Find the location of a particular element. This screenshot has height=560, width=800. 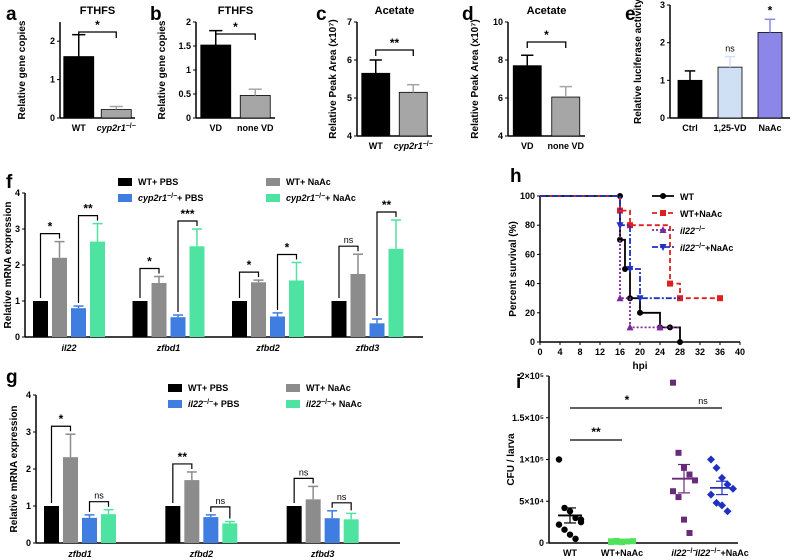

x-tick-label-sup: −/− is located at coordinates (428, 144).